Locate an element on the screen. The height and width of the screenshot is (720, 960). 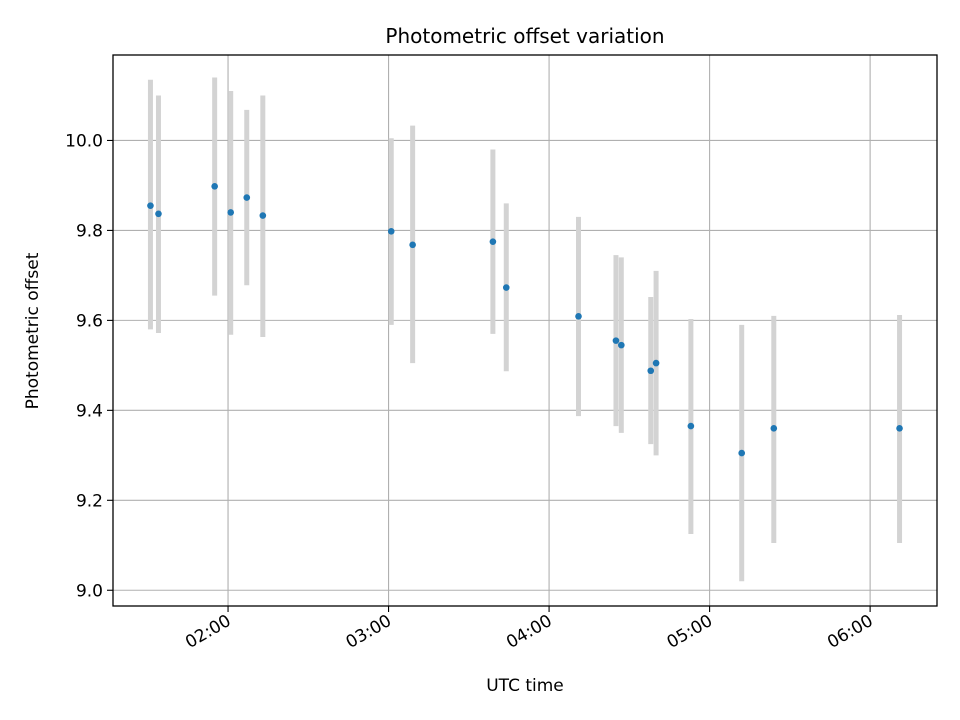
y-tick-label: 9.6 is located at coordinates (89, 321).